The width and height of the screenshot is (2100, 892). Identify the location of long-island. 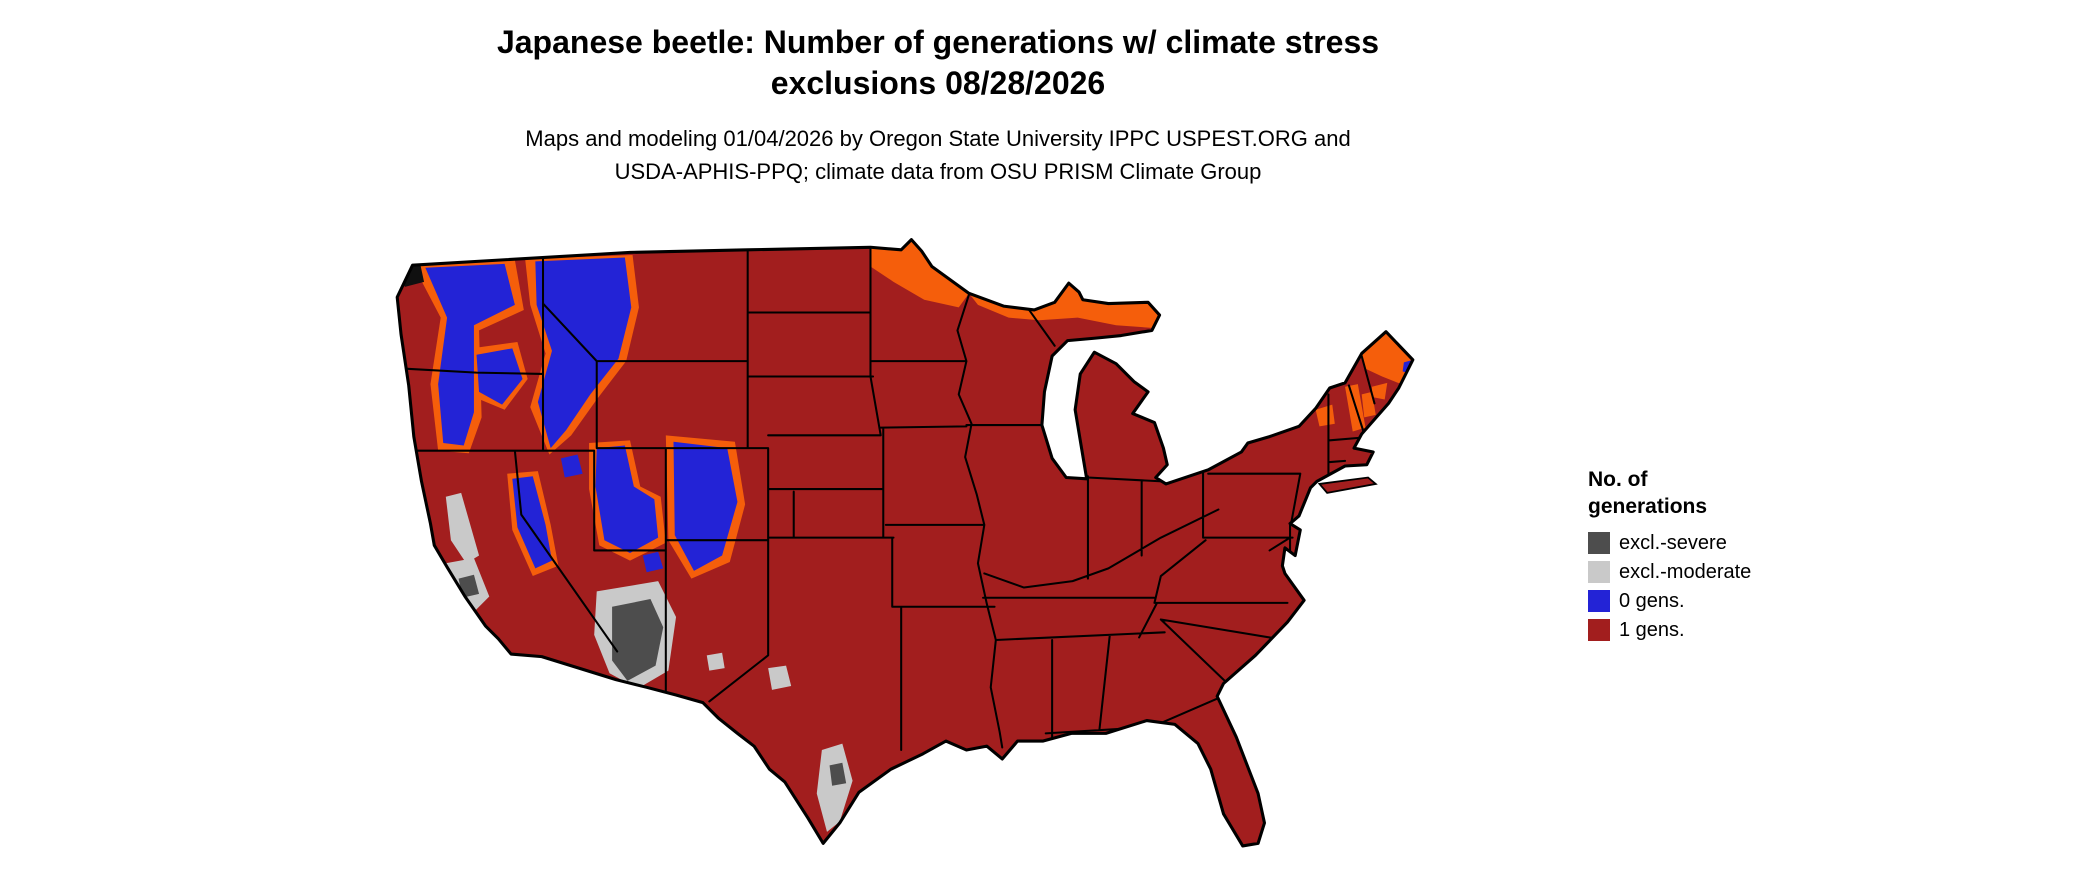
(1347, 485).